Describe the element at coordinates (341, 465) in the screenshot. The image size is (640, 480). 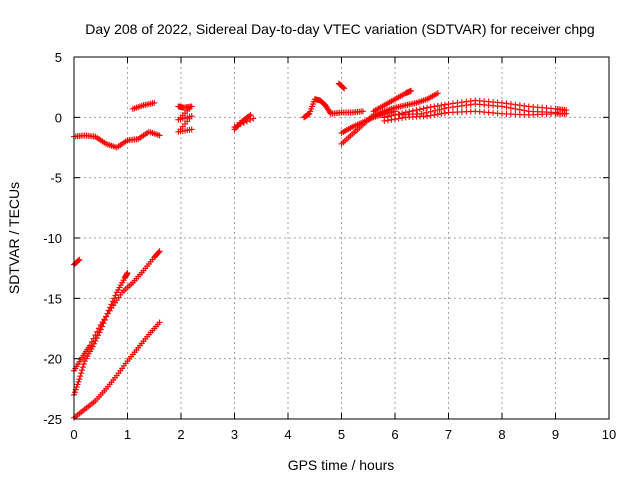
I see `x-axis-label: GPS time / hours` at that location.